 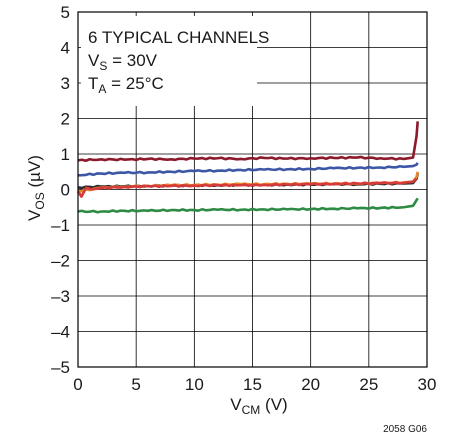 What do you see at coordinates (178, 37) in the screenshot?
I see `annotation-line-1: 6 TYPICAL CHANNELS` at bounding box center [178, 37].